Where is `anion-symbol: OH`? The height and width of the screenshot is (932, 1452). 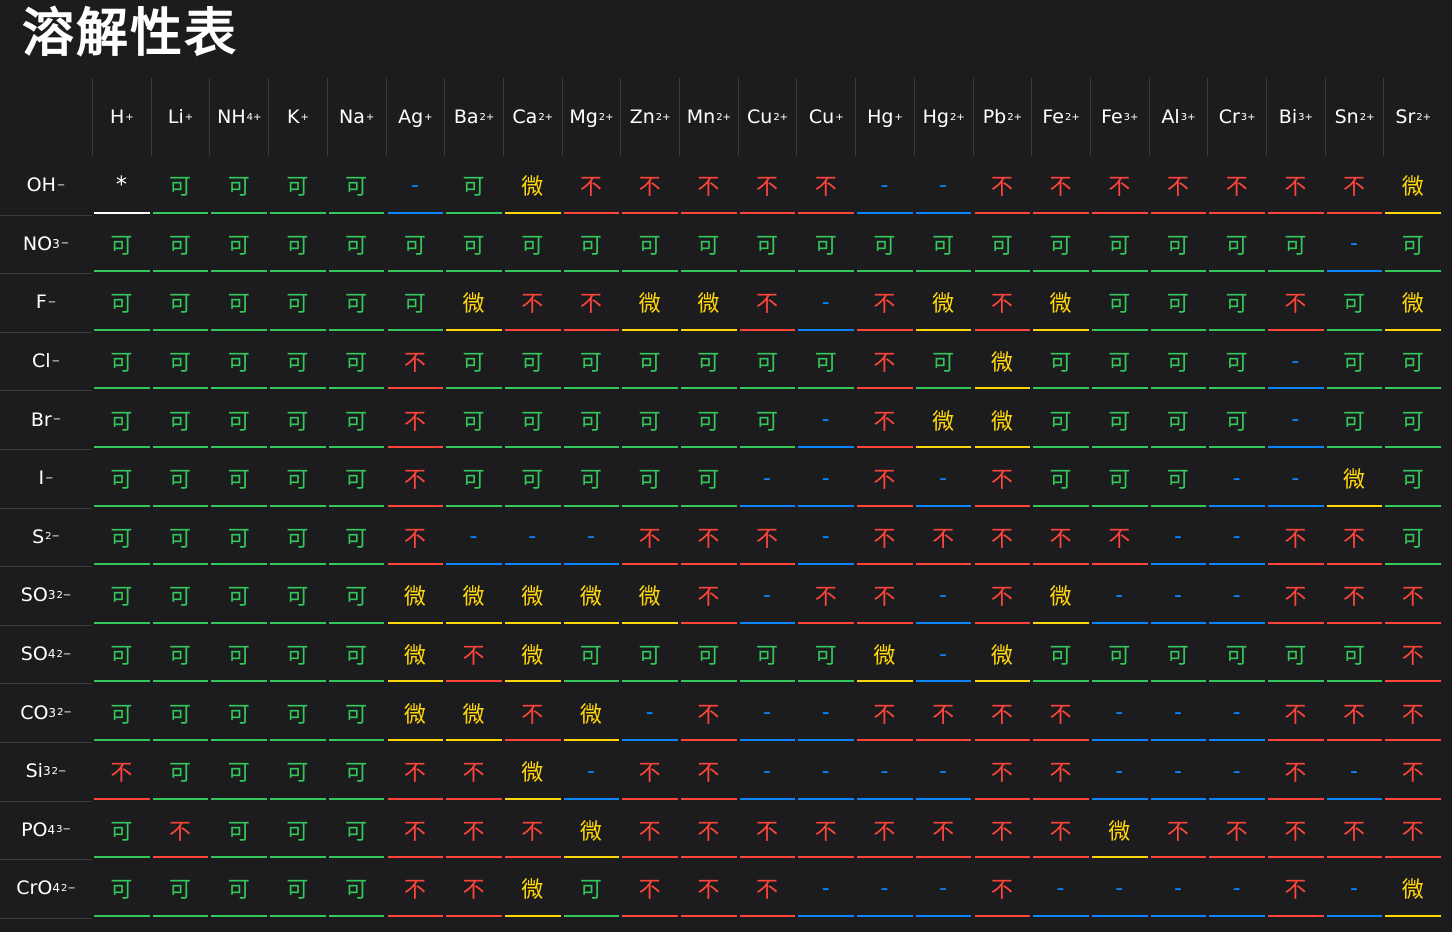
anion-symbol: OH is located at coordinates (41, 185).